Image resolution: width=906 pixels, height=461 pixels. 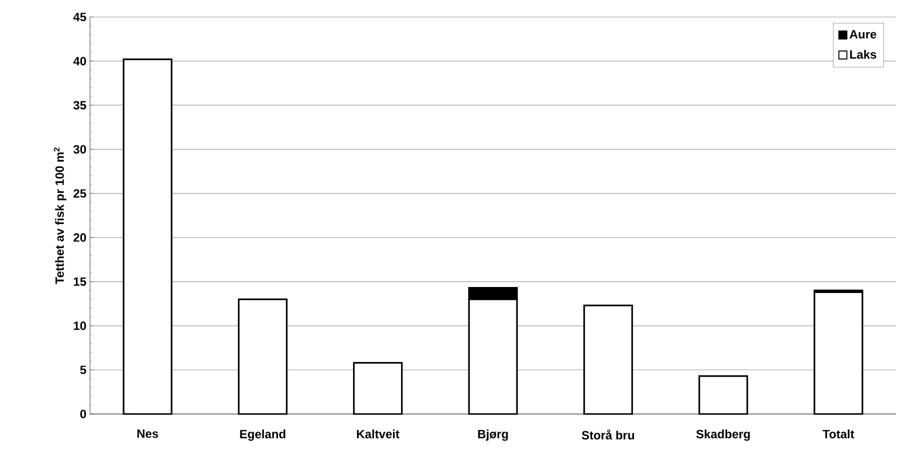 I want to click on x-tick-label: Nes, so click(x=147, y=434).